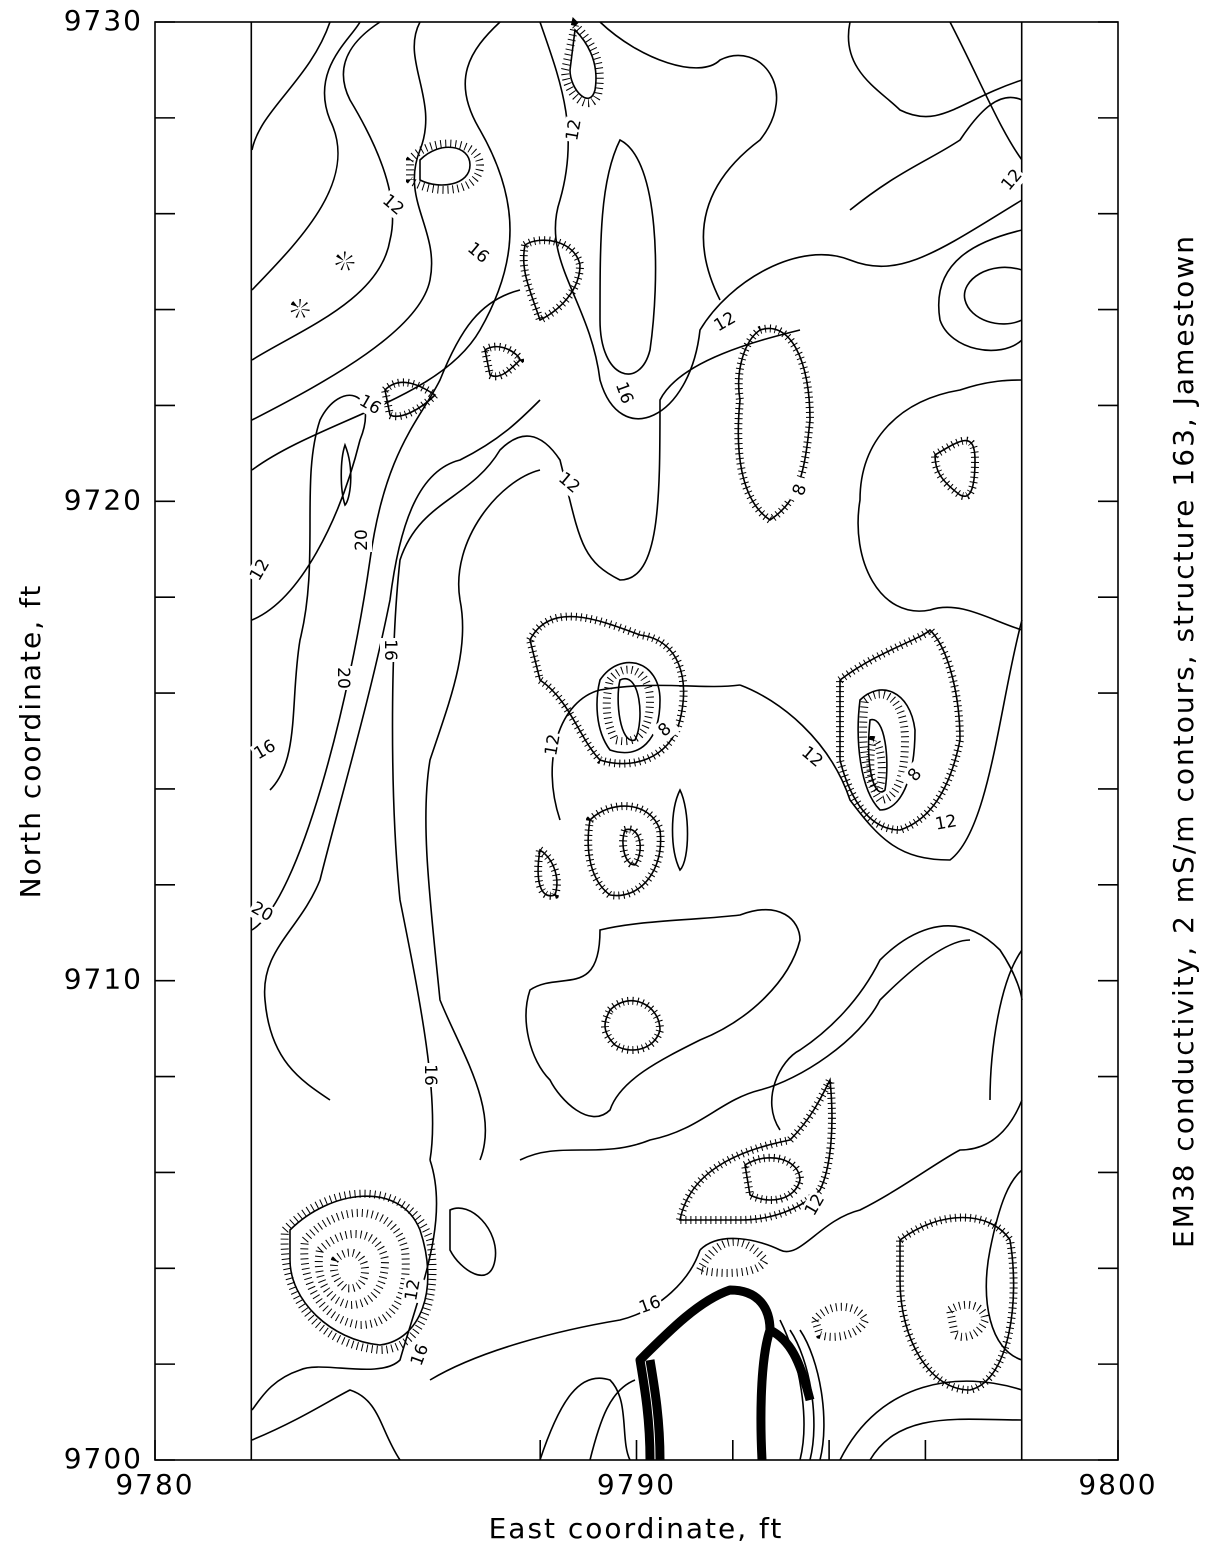 The height and width of the screenshot is (1550, 1209). I want to click on x-axis-label: East coordinate, ft, so click(636, 1528).